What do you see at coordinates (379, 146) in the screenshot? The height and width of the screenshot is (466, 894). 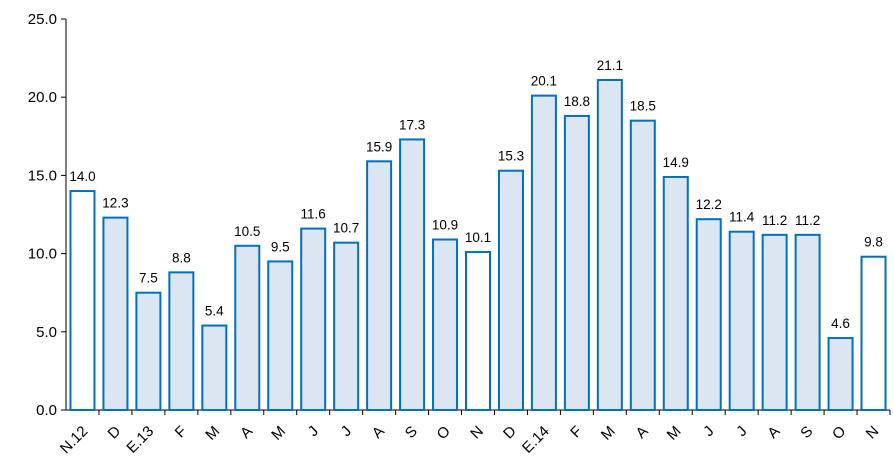 I see `data-label: 15.9` at bounding box center [379, 146].